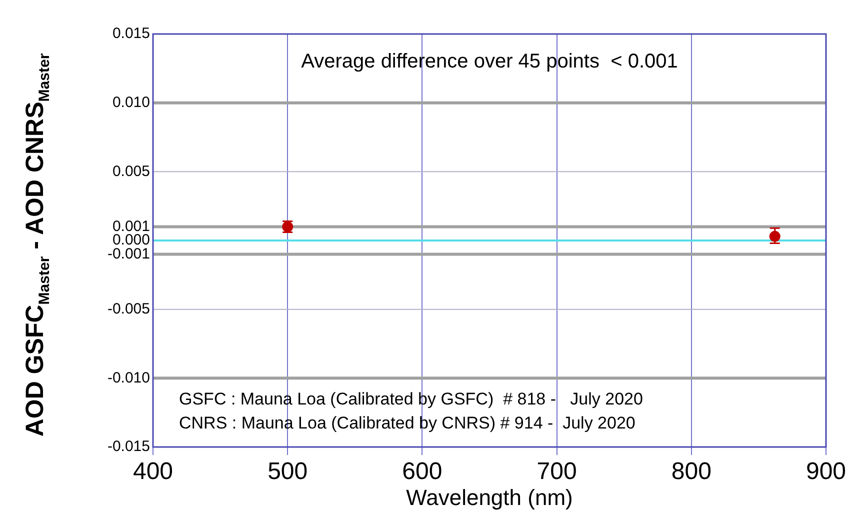 The width and height of the screenshot is (850, 516). What do you see at coordinates (131, 33) in the screenshot?
I see `y-tick-label: 0.015` at bounding box center [131, 33].